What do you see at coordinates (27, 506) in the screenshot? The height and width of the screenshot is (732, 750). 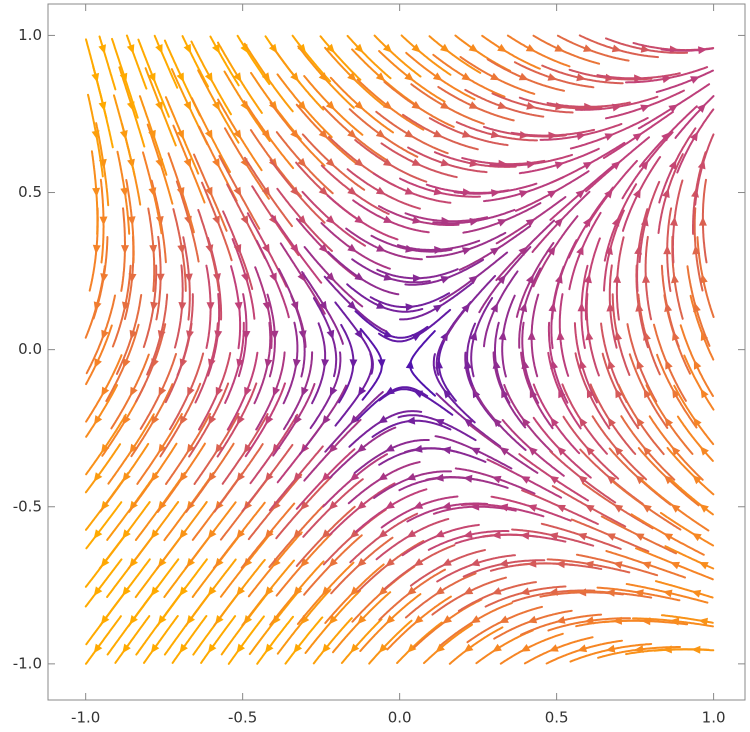 I see `y-tick-label: -0.5` at bounding box center [27, 506].